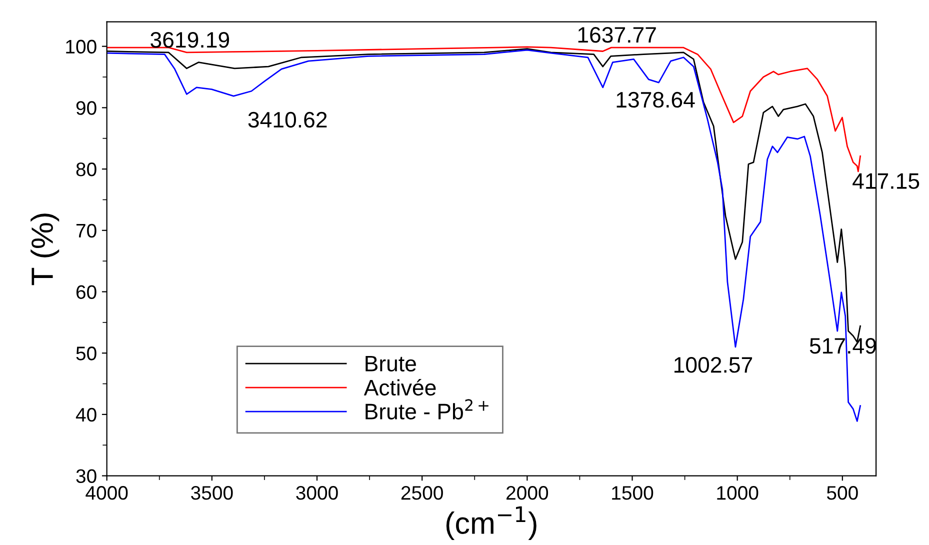  I want to click on annotation: 1637.77, so click(617, 35).